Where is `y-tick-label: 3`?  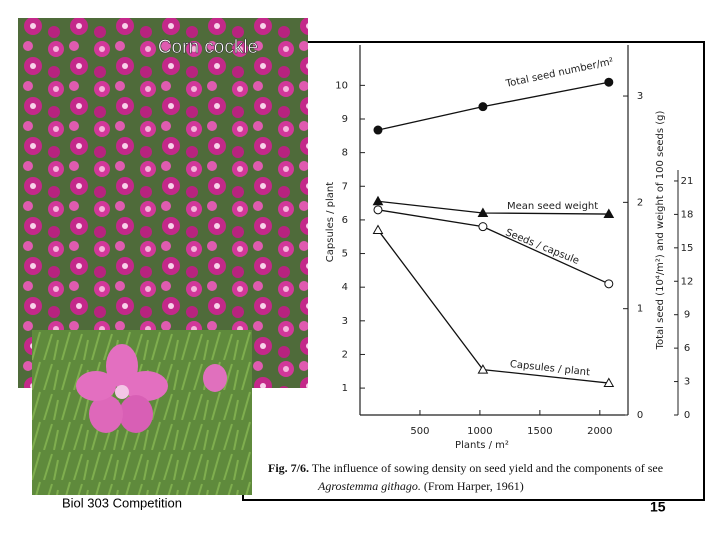 y-tick-label: 3 is located at coordinates (345, 321).